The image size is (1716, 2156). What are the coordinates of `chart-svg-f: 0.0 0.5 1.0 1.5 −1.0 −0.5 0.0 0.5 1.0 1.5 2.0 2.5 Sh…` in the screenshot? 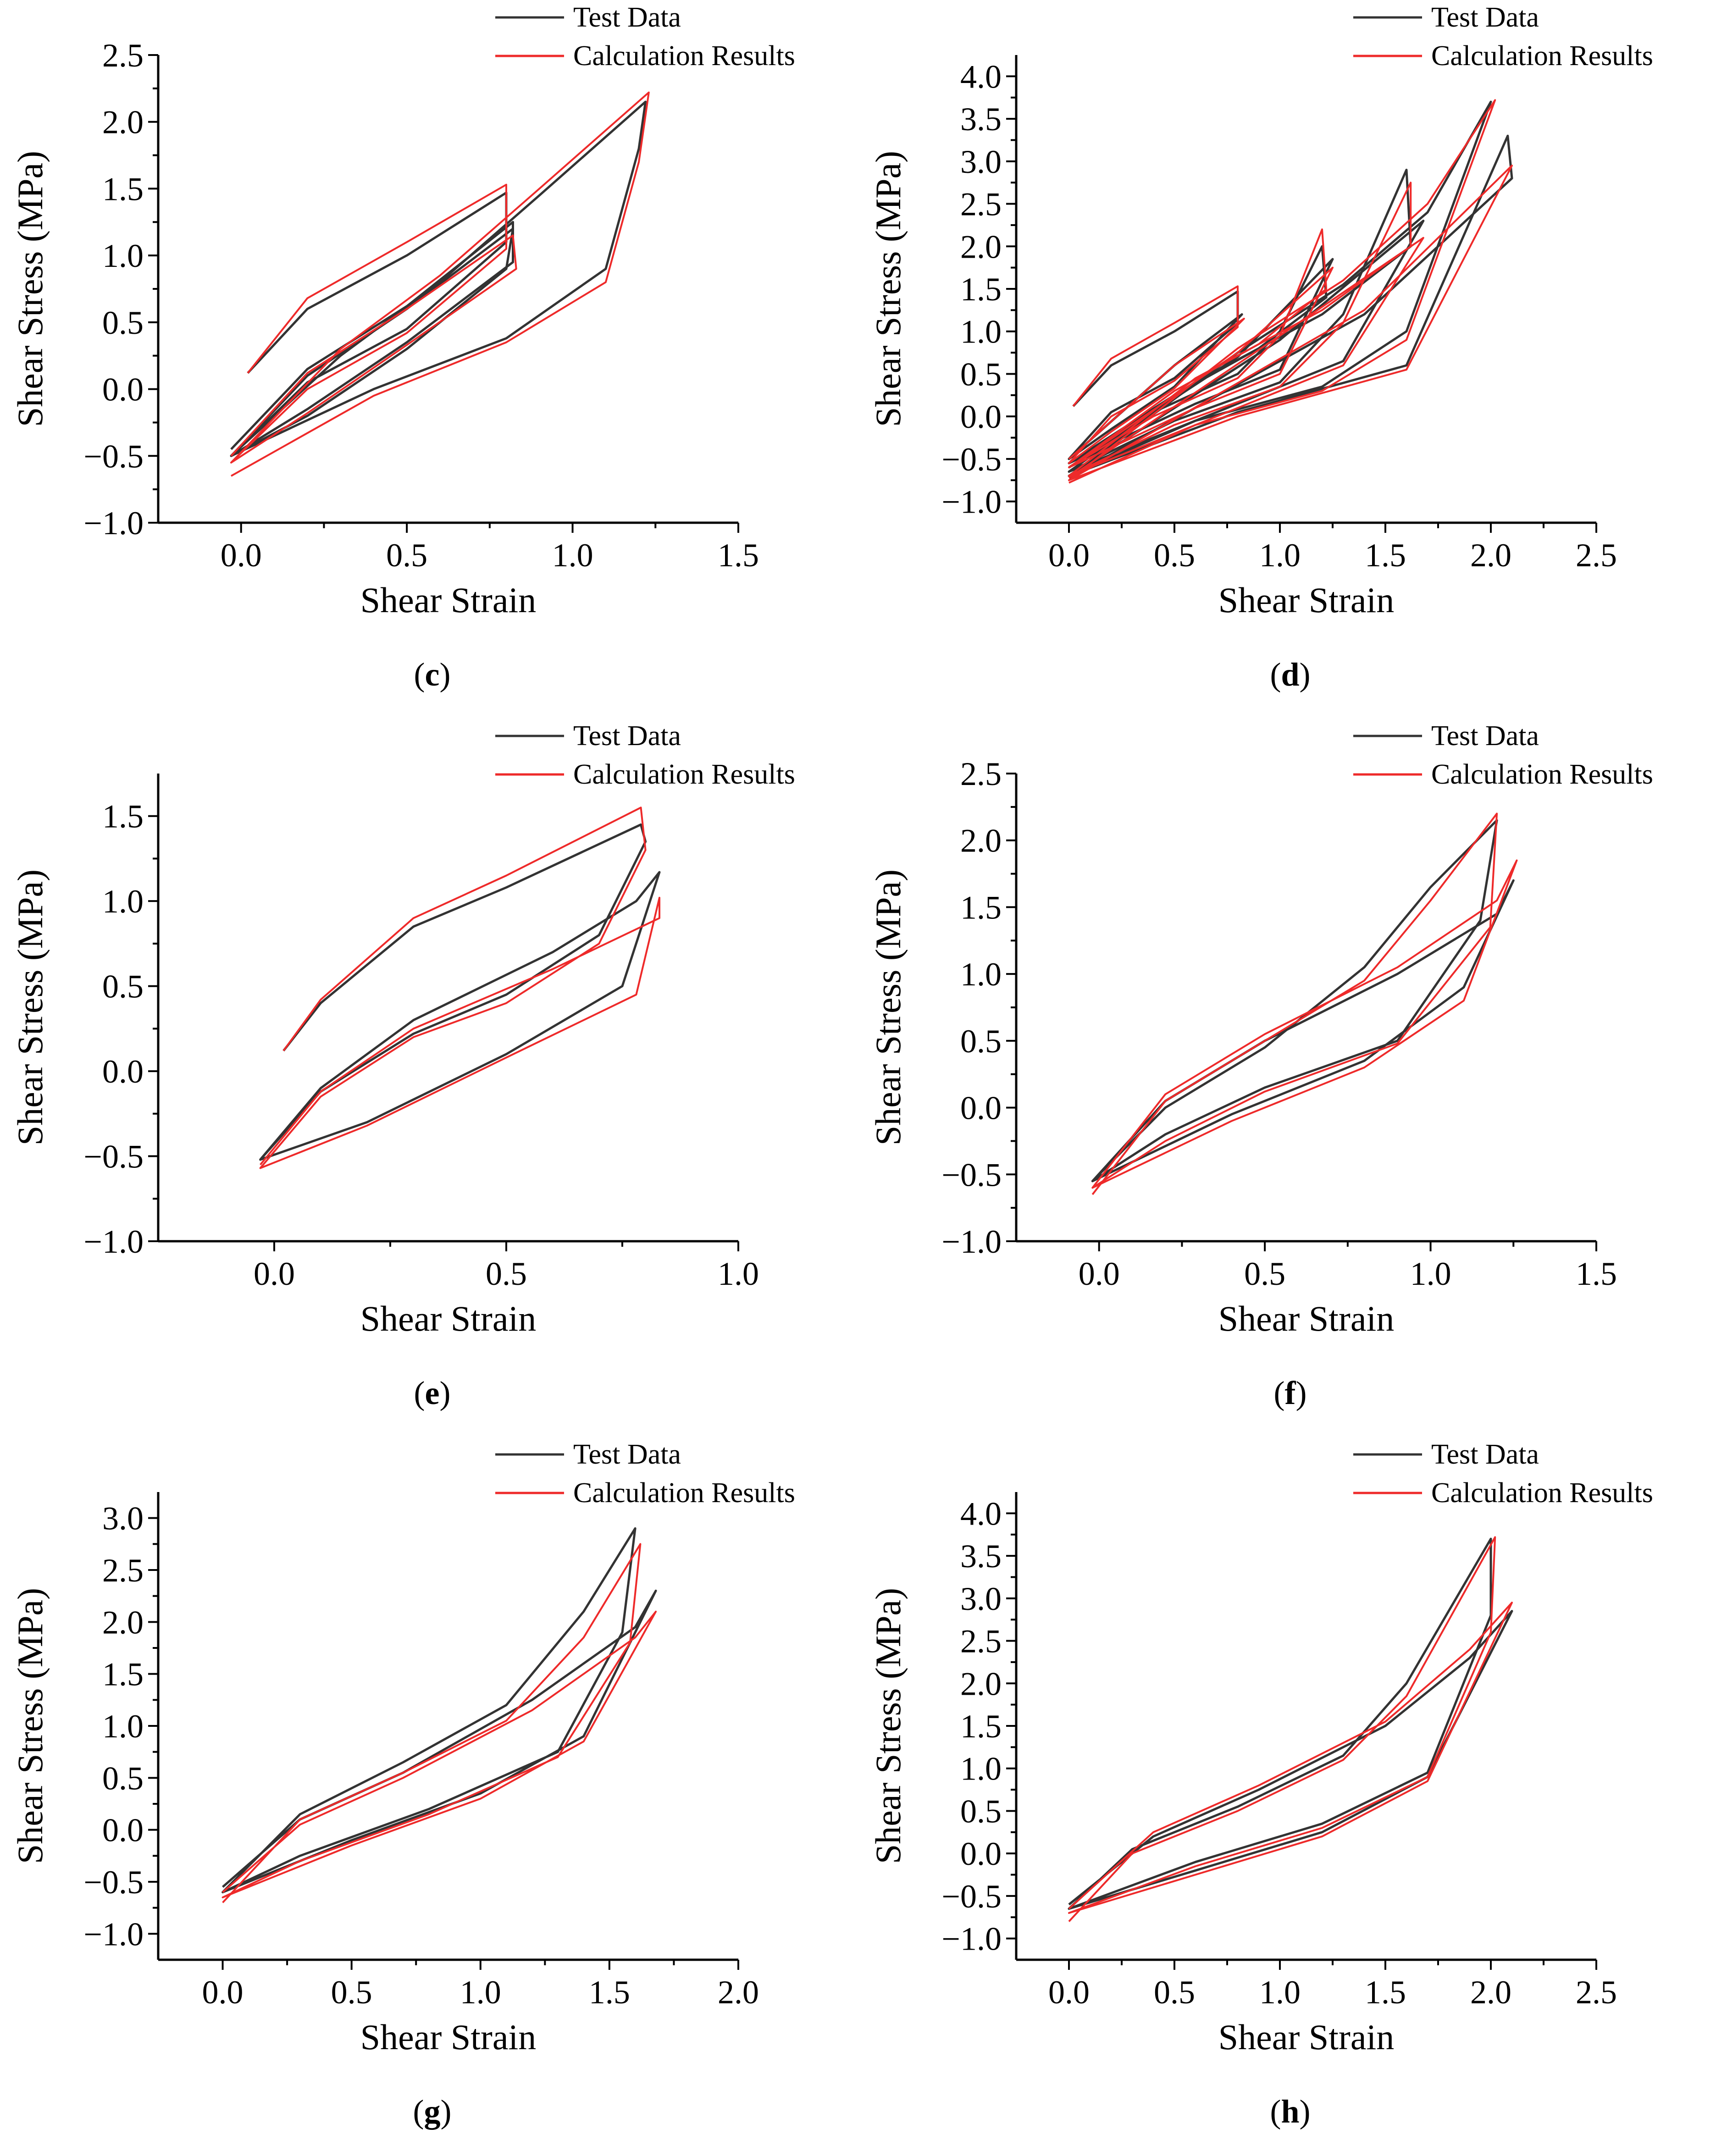 It's located at (1260, 1066).